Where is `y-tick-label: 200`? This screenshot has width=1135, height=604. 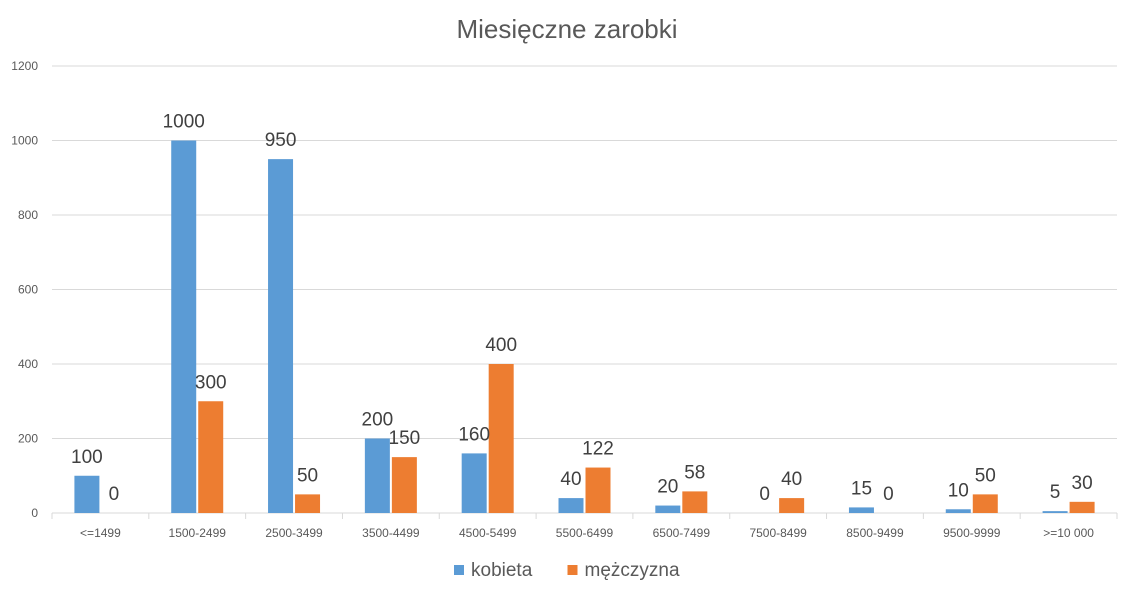 y-tick-label: 200 is located at coordinates (28, 439).